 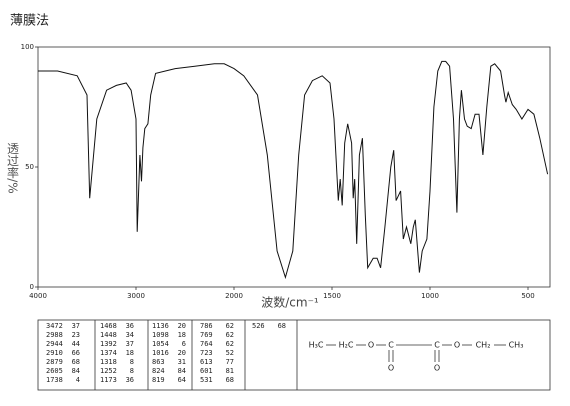 What do you see at coordinates (234, 296) in the screenshot?
I see `x-tick-label: 2000` at bounding box center [234, 296].